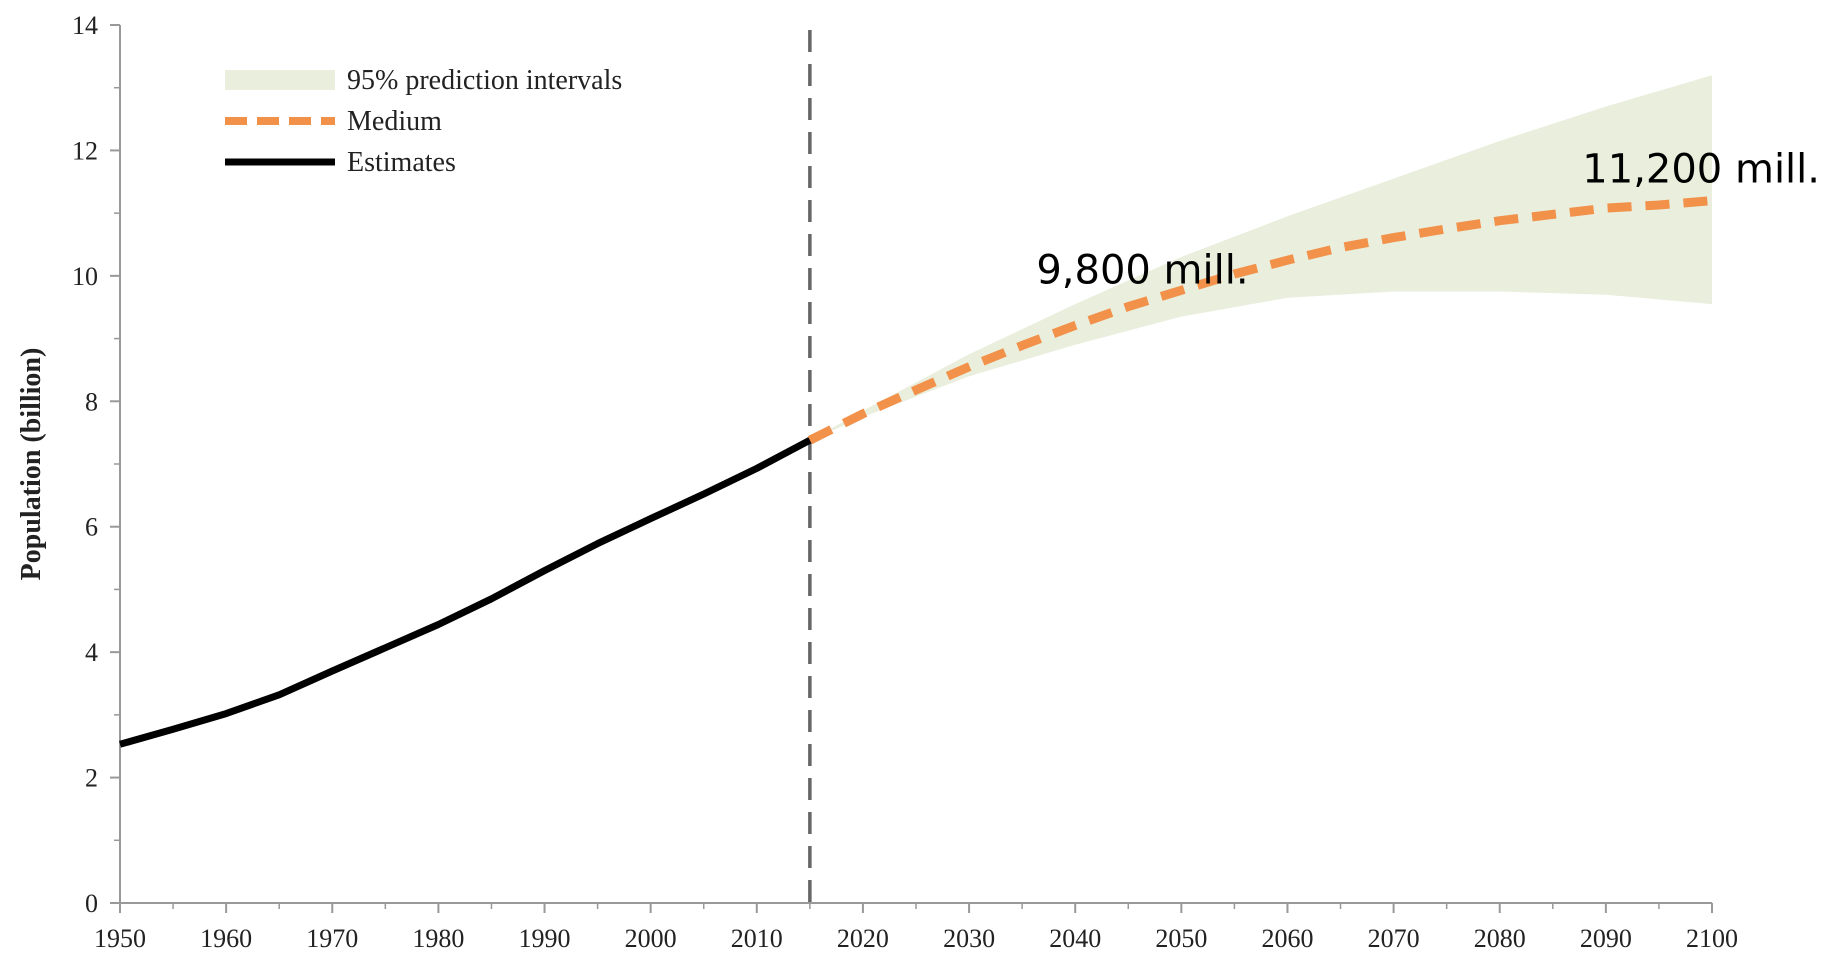 This screenshot has height=960, width=1825. What do you see at coordinates (91, 401) in the screenshot?
I see `y-tick-label: 8` at bounding box center [91, 401].